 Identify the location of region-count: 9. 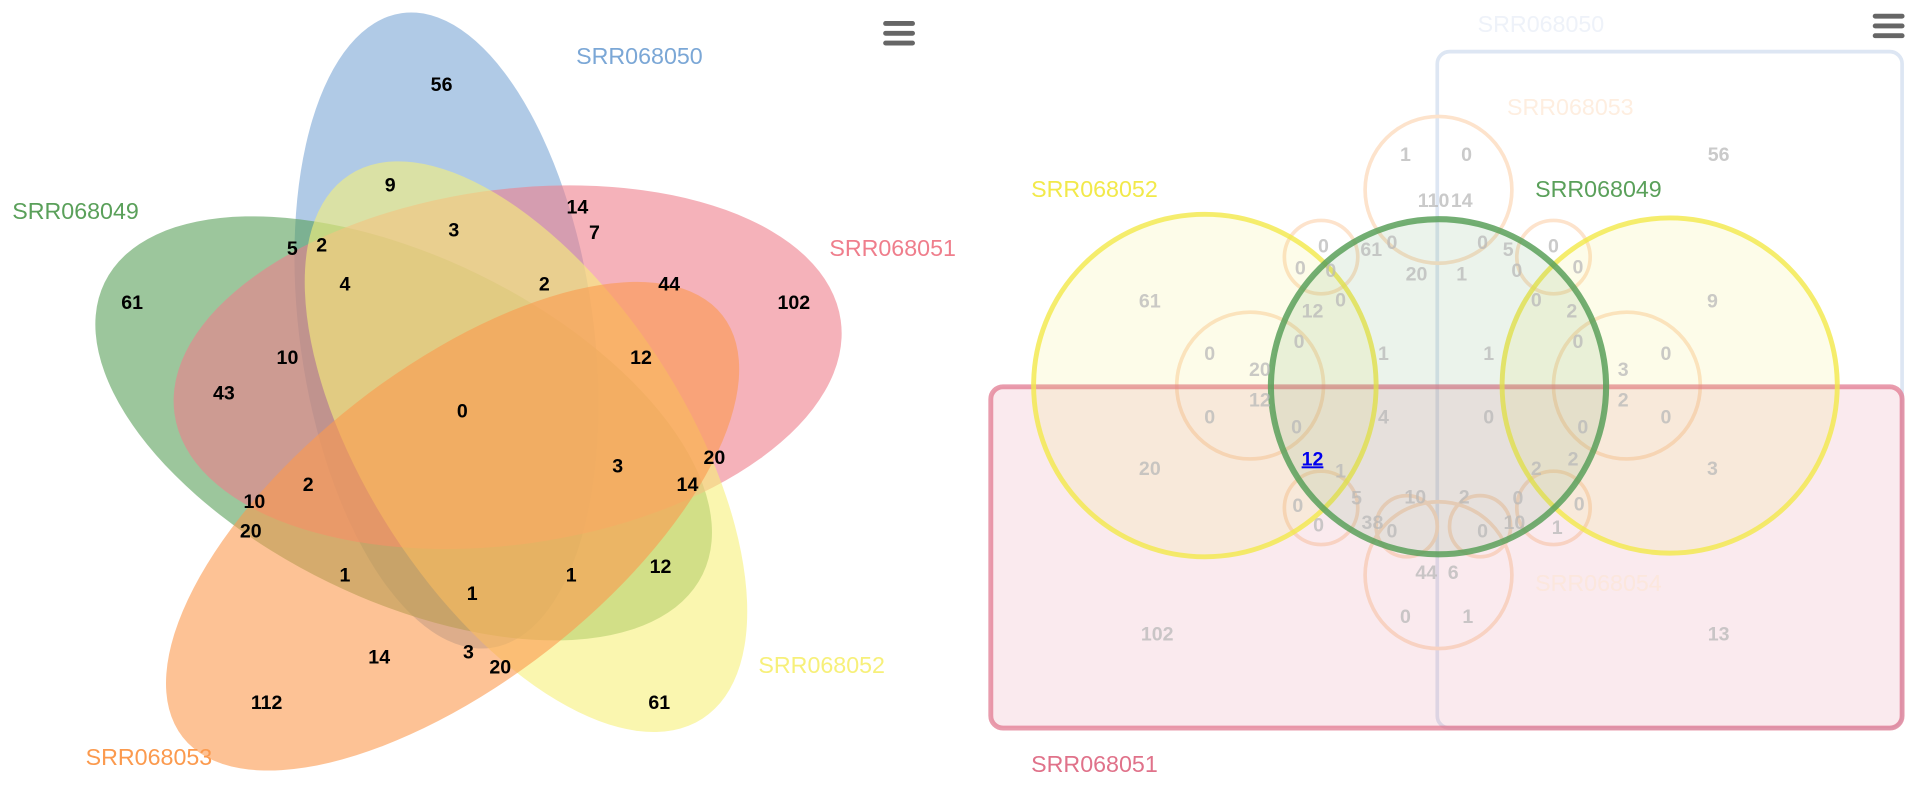
(1712, 302).